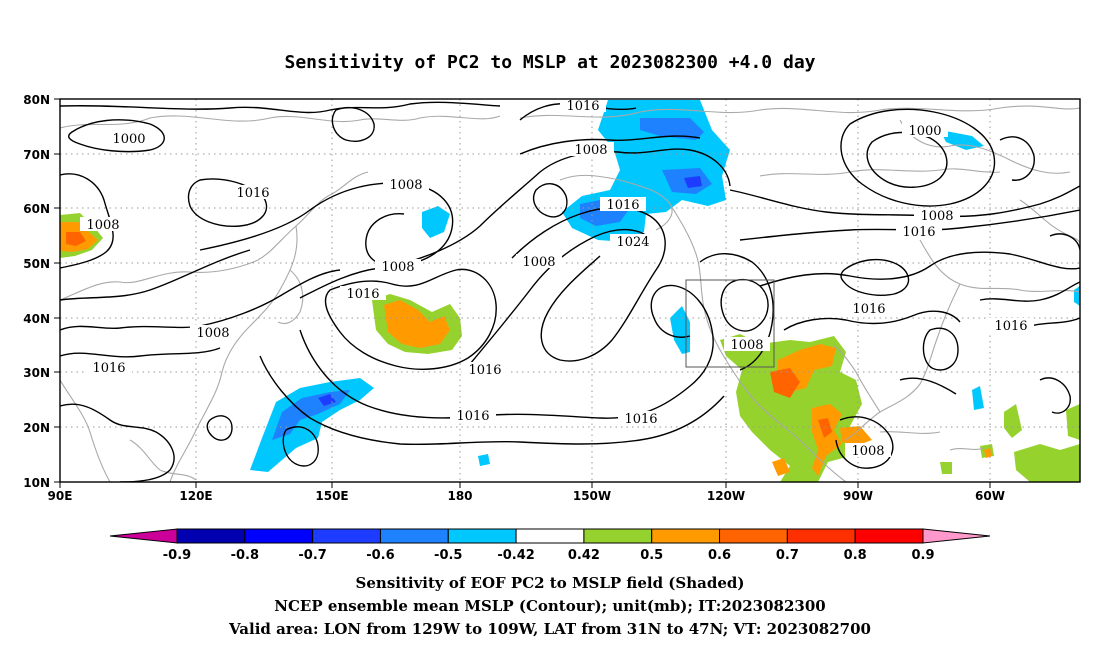 The width and height of the screenshot is (1100, 650). I want to click on colorbar-tick-label: 0.7, so click(787, 555).